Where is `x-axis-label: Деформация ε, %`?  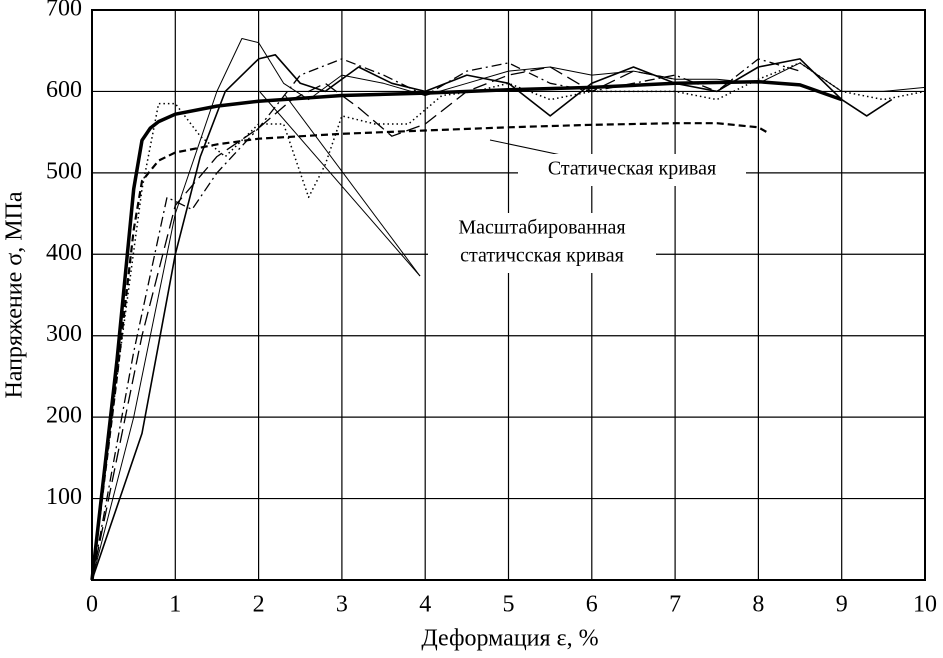 x-axis-label: Деформация ε, % is located at coordinates (509, 639).